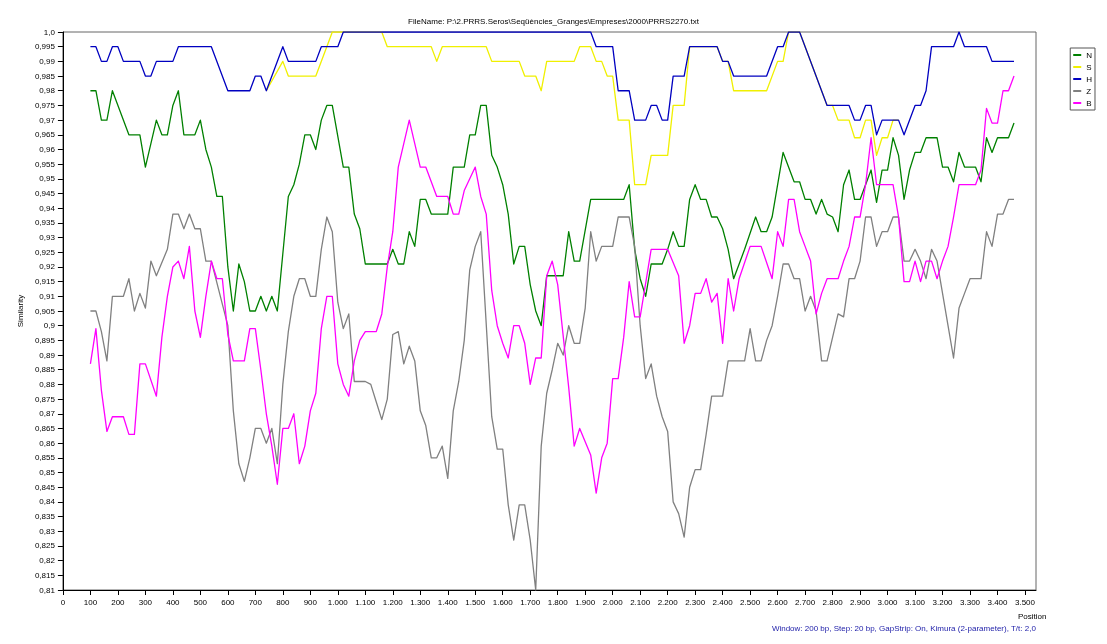 This screenshot has height=644, width=1107. I want to click on y-tick-label: 0,98, so click(47, 91).